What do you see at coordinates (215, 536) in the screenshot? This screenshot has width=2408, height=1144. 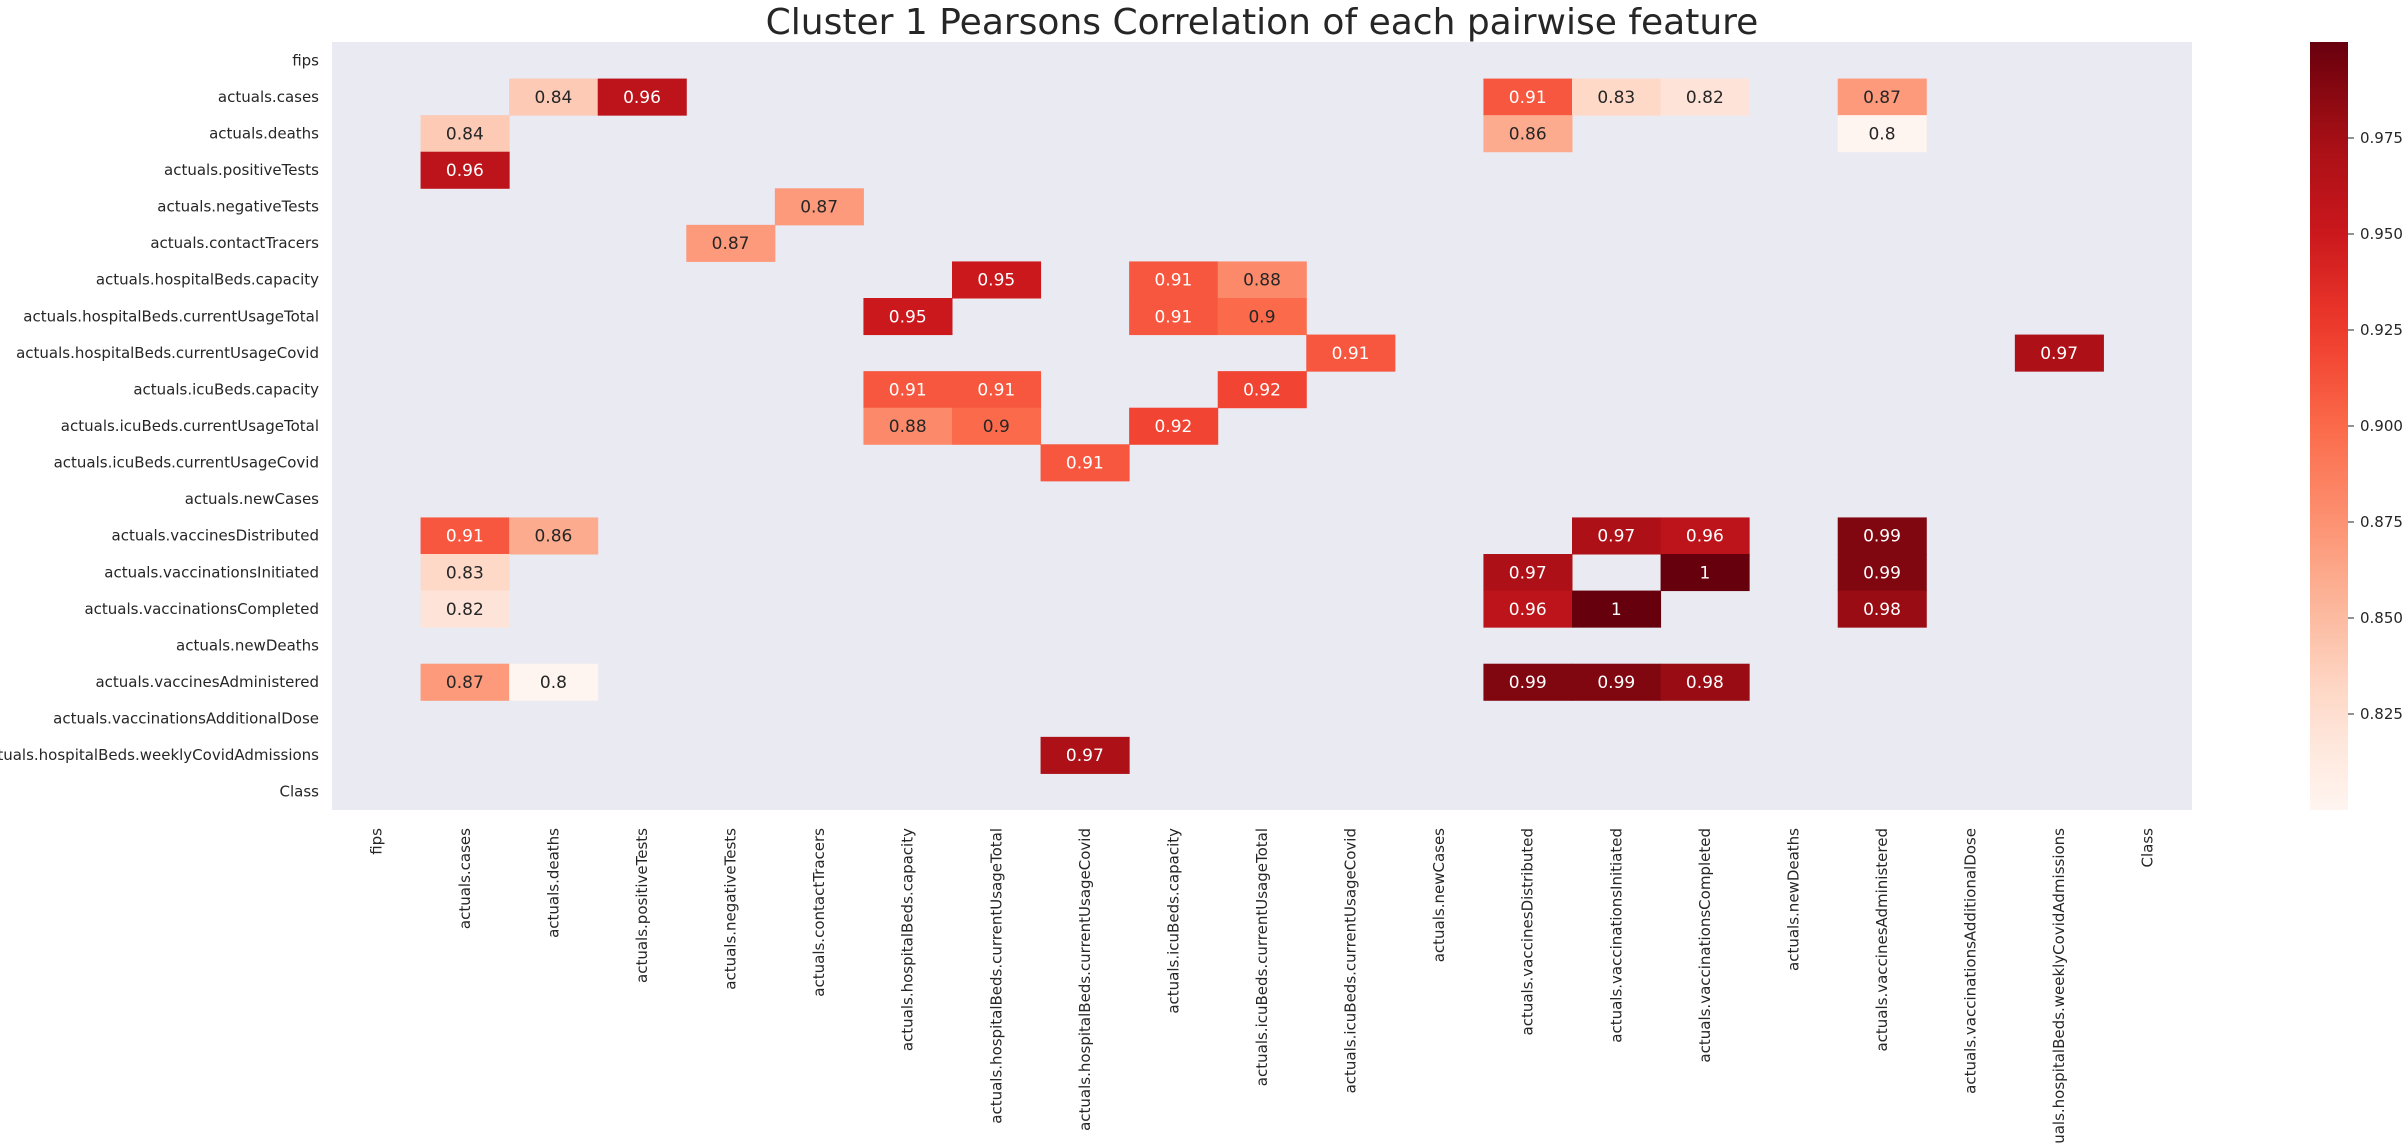 I see `y-tick-label: actuals.vaccinesDistributed` at bounding box center [215, 536].